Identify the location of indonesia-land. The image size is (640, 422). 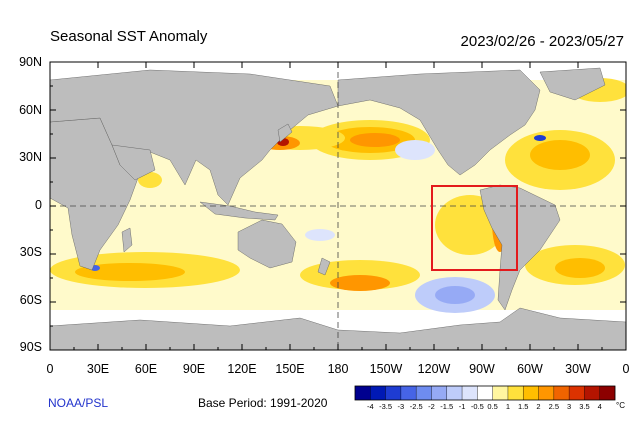
(239, 211).